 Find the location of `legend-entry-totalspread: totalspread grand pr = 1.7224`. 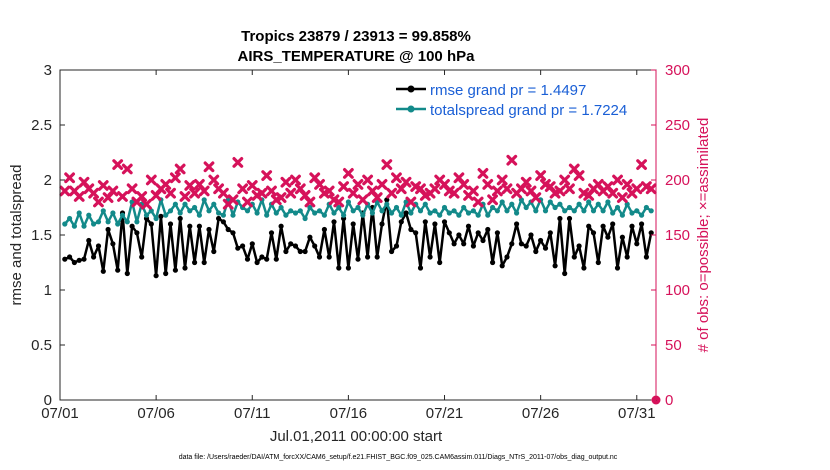

legend-entry-totalspread: totalspread grand pr = 1.7224 is located at coordinates (511, 110).